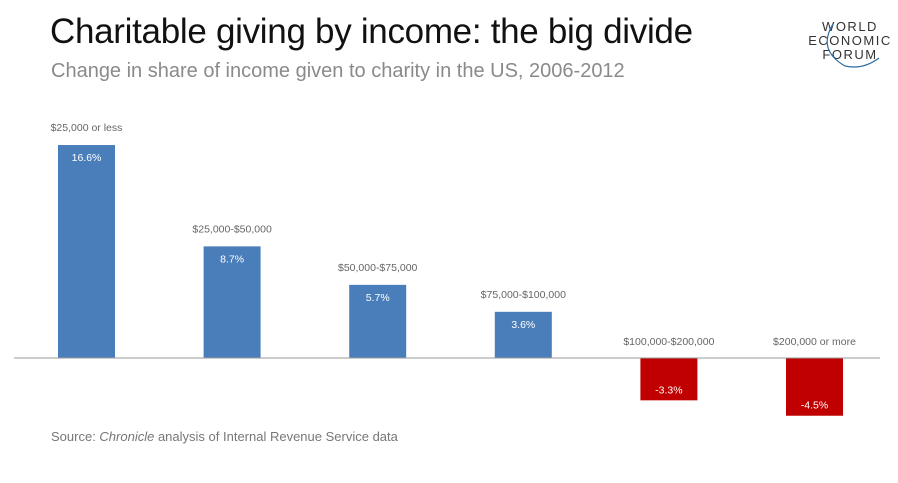  Describe the element at coordinates (523, 325) in the screenshot. I see `value-label: 3.6%` at that location.